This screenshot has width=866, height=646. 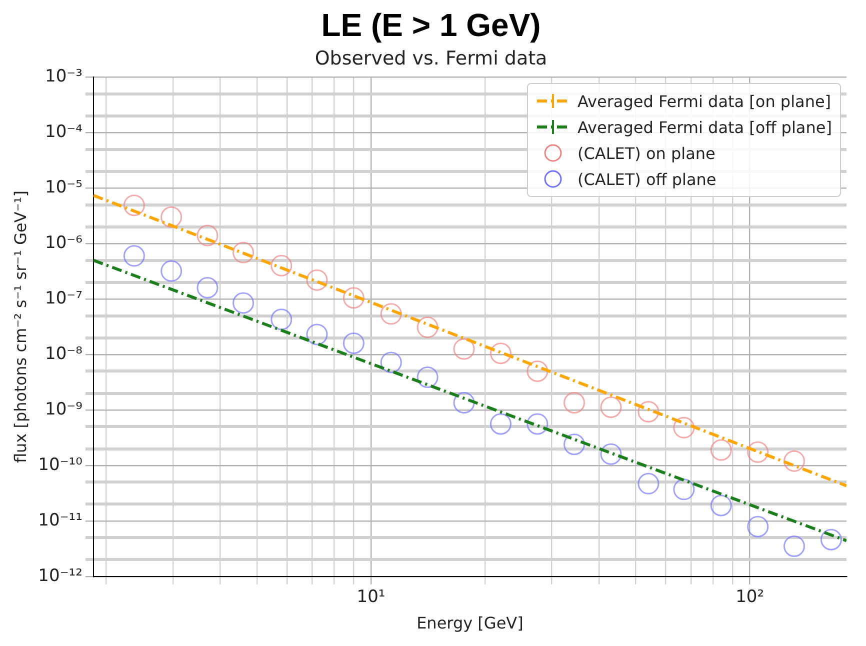 I want to click on y-tick-label: 10⁻³, so click(x=63, y=76).